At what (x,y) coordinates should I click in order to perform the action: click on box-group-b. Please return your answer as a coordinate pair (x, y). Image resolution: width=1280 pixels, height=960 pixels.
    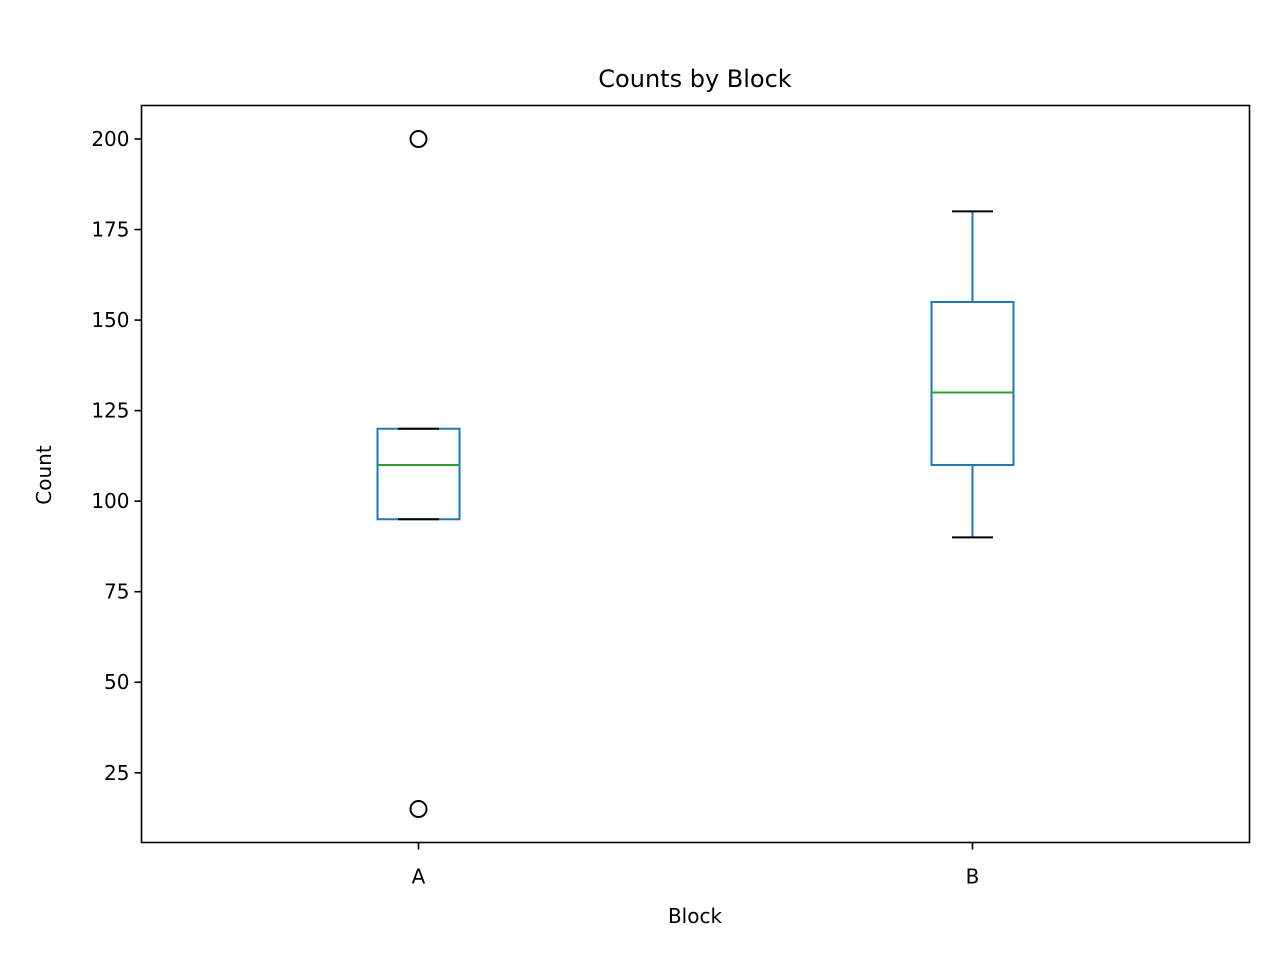
    Looking at the image, I should click on (972, 374).